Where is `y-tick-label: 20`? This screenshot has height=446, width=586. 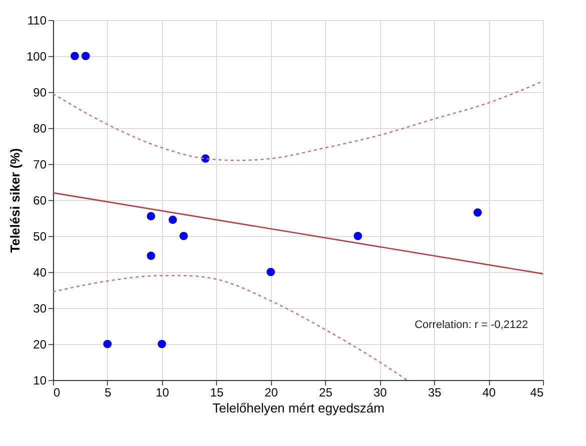
y-tick-label: 20 is located at coordinates (40, 345).